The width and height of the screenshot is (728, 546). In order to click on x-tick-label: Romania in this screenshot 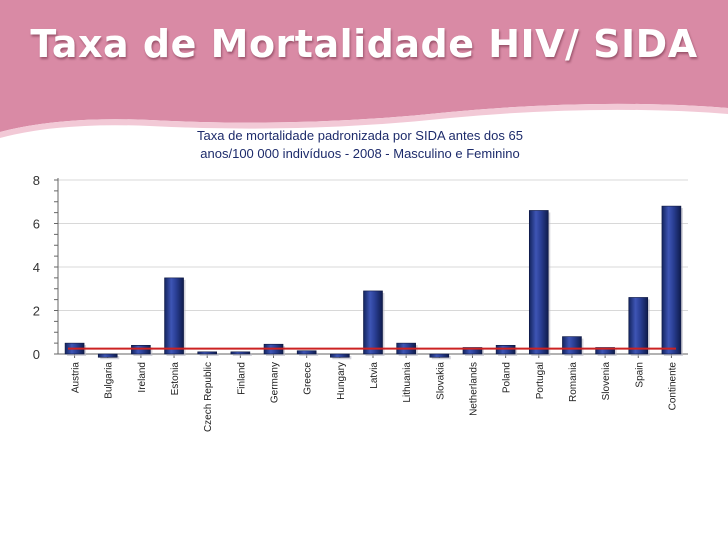, I will do `click(573, 382)`.